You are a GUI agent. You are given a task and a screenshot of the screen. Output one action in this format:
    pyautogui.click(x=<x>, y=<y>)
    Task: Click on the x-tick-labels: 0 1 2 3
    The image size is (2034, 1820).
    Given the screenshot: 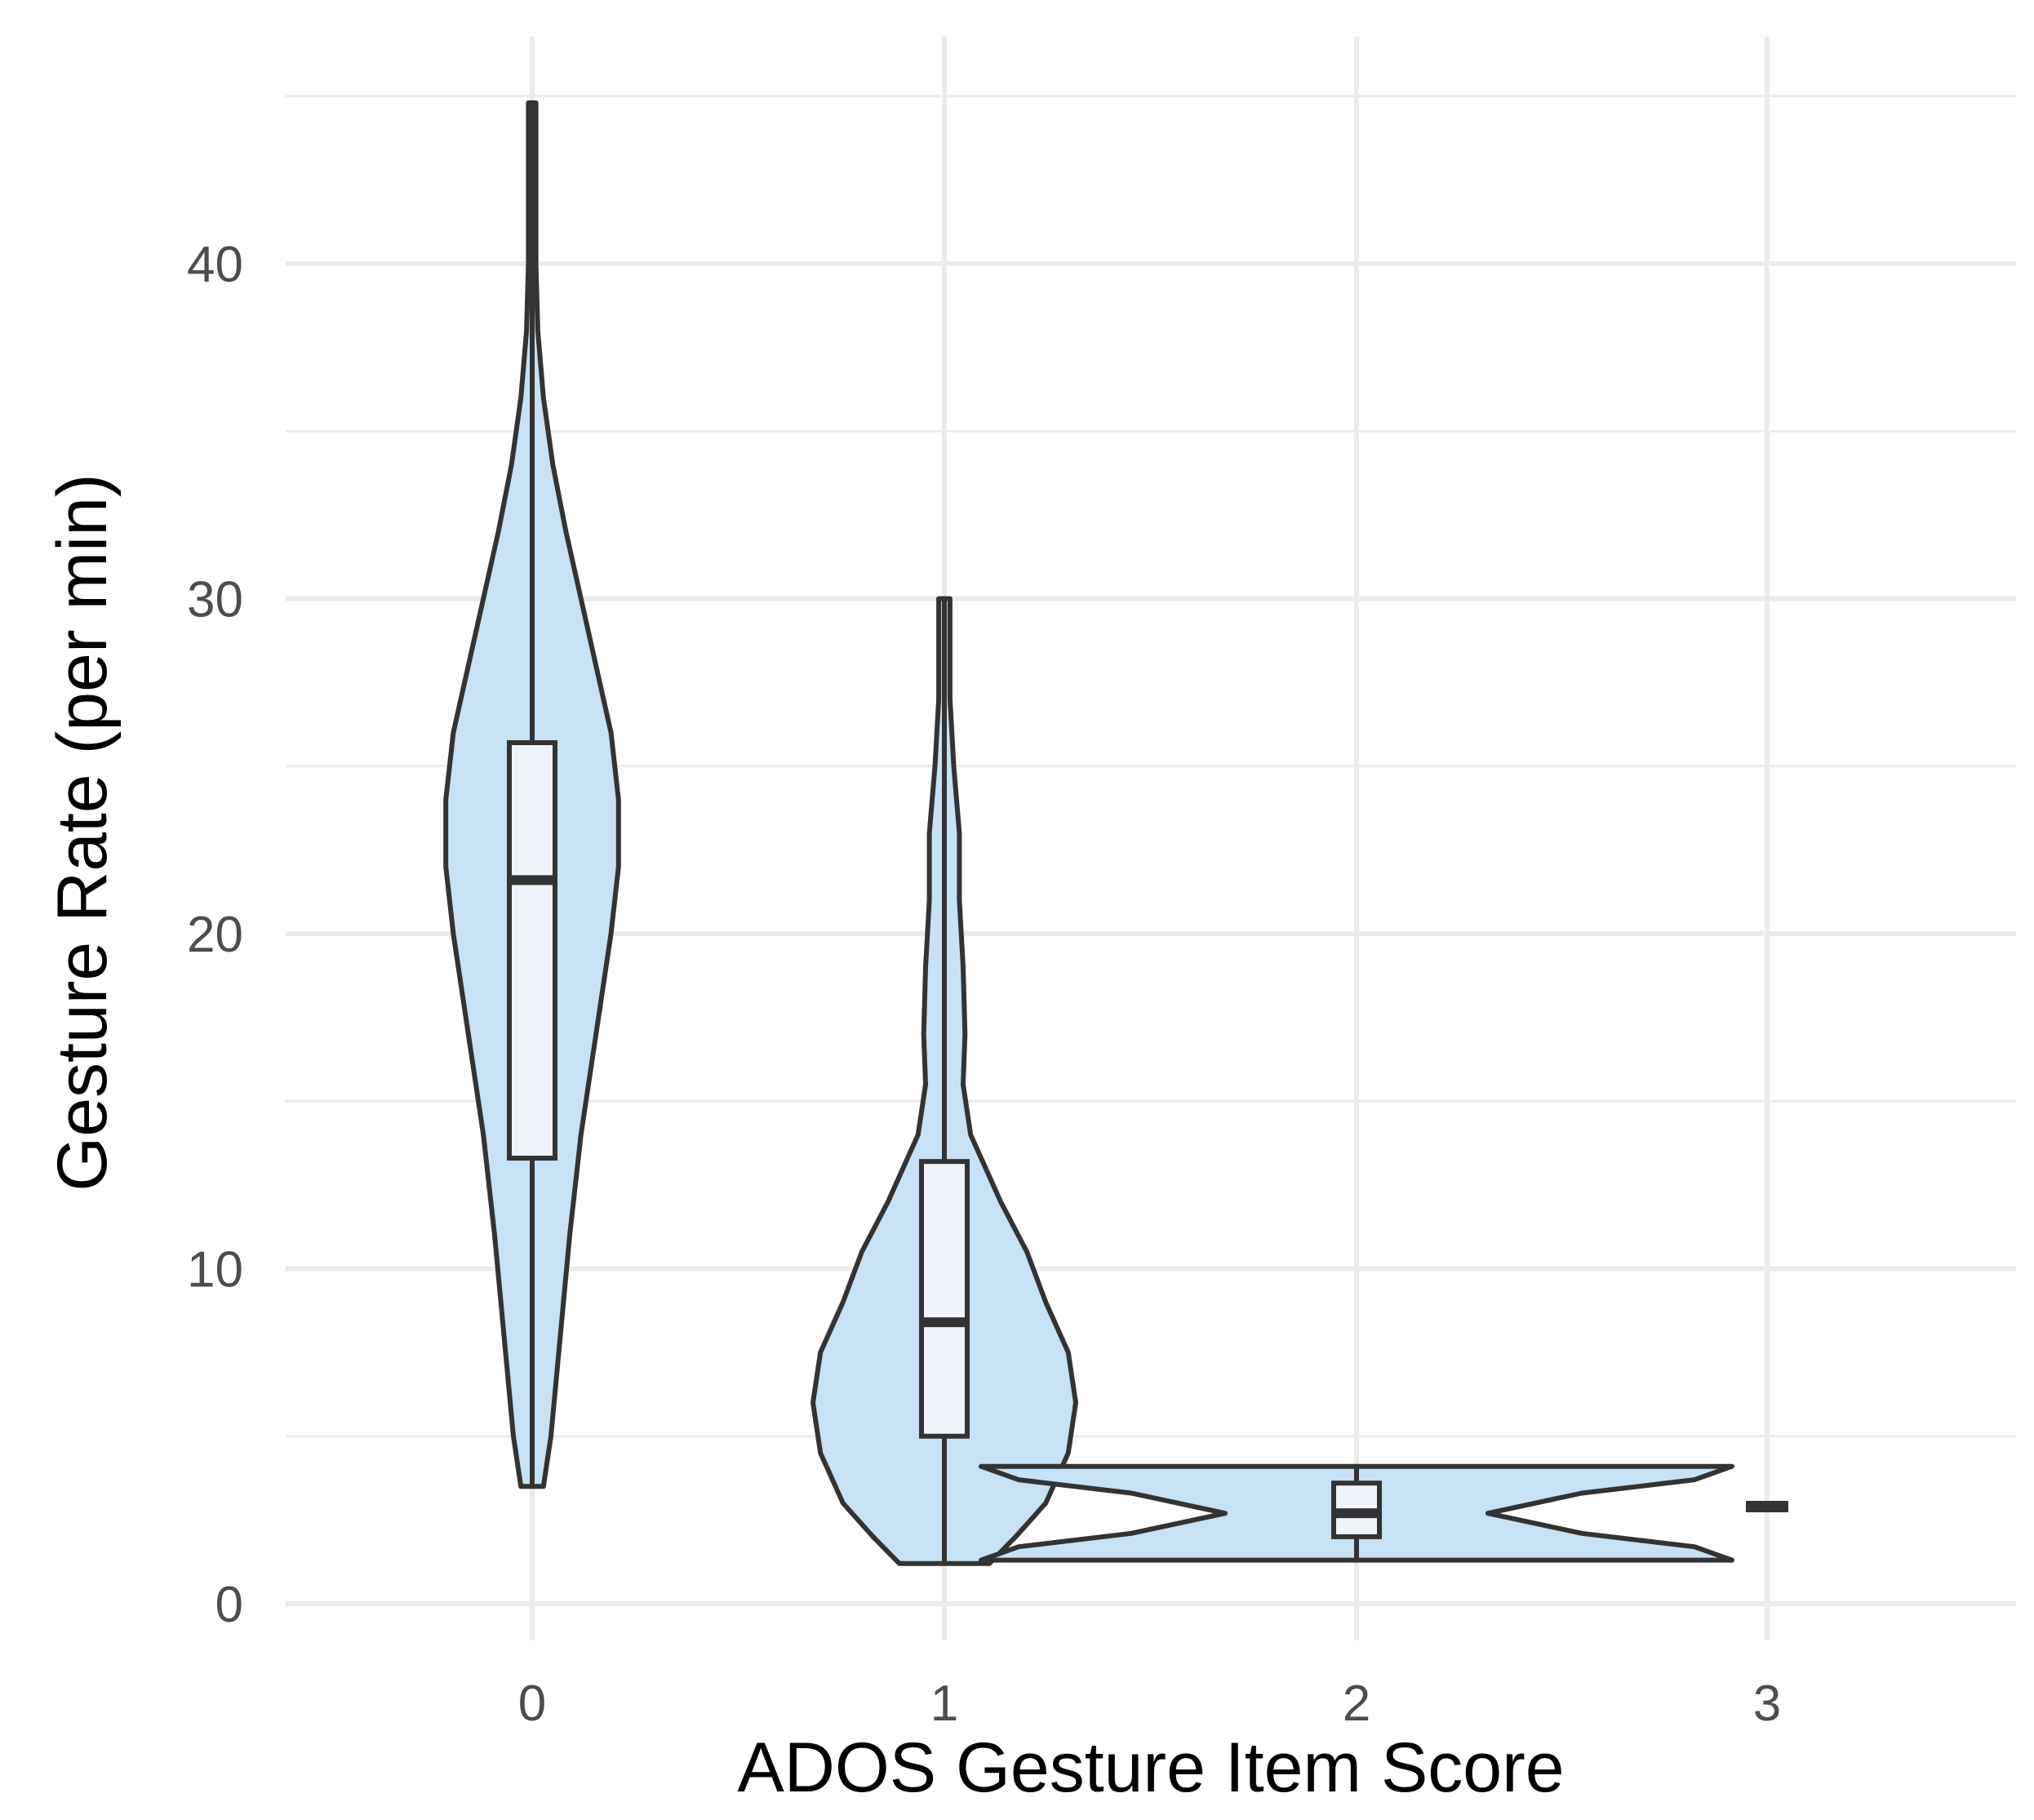 What is the action you would take?
    pyautogui.click(x=1149, y=1704)
    